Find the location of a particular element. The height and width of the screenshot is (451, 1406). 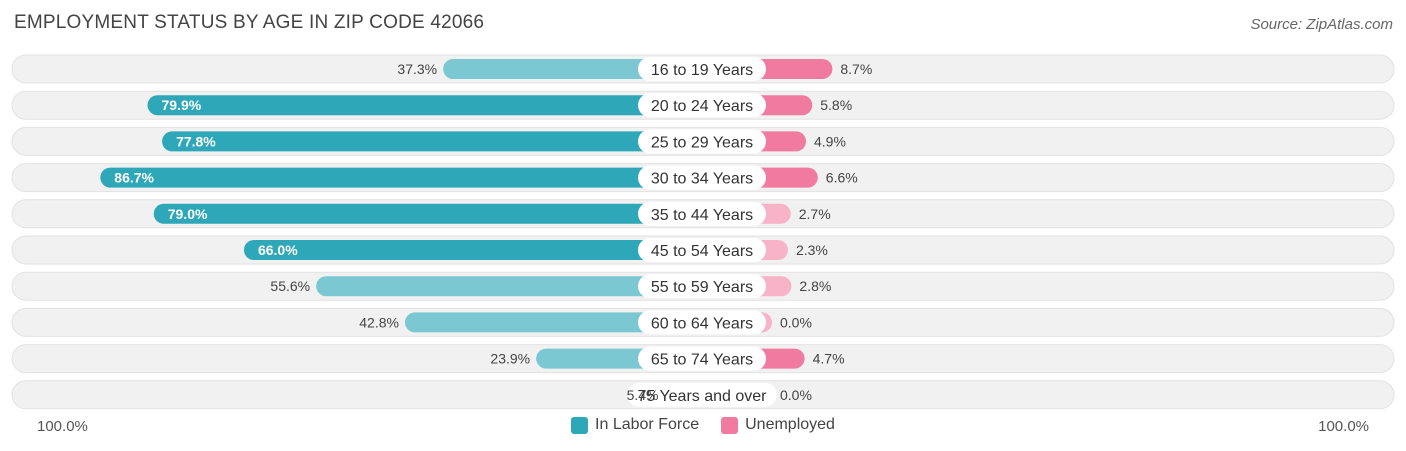

category-label: 16 to 19 Years is located at coordinates (702, 70).